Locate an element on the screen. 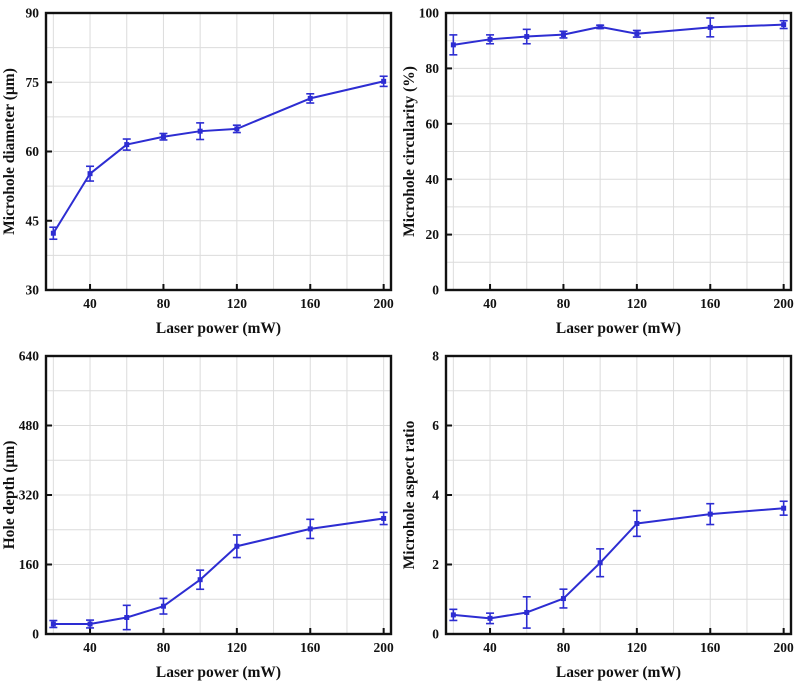 The height and width of the screenshot is (687, 800). y-axis-label: Microhole diameter (µm) is located at coordinates (9, 151).